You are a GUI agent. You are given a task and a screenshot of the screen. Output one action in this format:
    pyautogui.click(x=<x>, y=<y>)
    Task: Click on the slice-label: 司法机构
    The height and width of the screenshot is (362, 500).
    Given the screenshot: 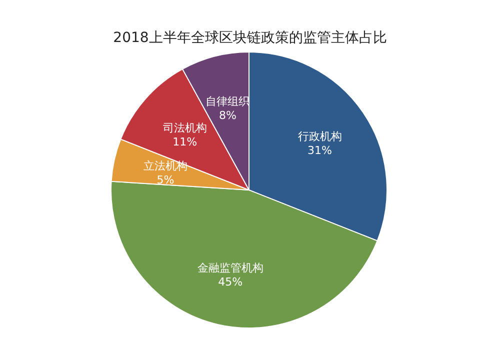 What is the action you would take?
    pyautogui.click(x=184, y=127)
    